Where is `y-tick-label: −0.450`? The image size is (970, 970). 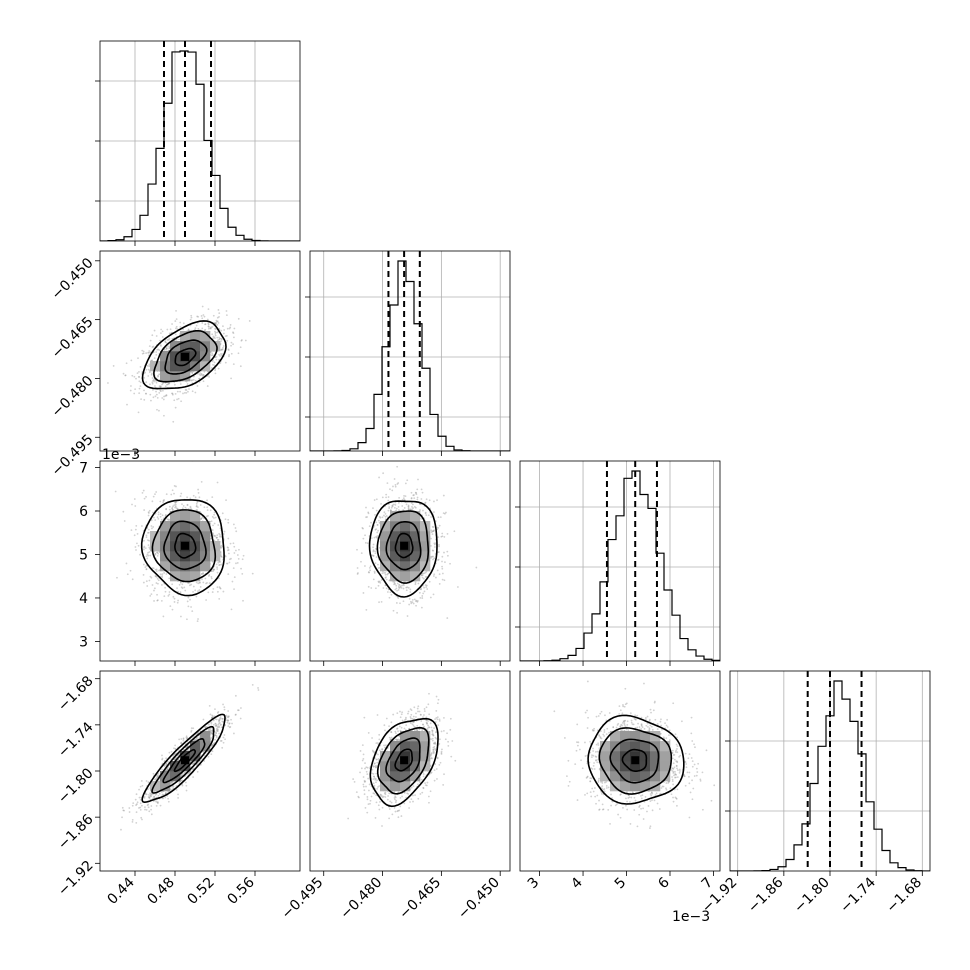 y-tick-label: −0.450 is located at coordinates (73, 279).